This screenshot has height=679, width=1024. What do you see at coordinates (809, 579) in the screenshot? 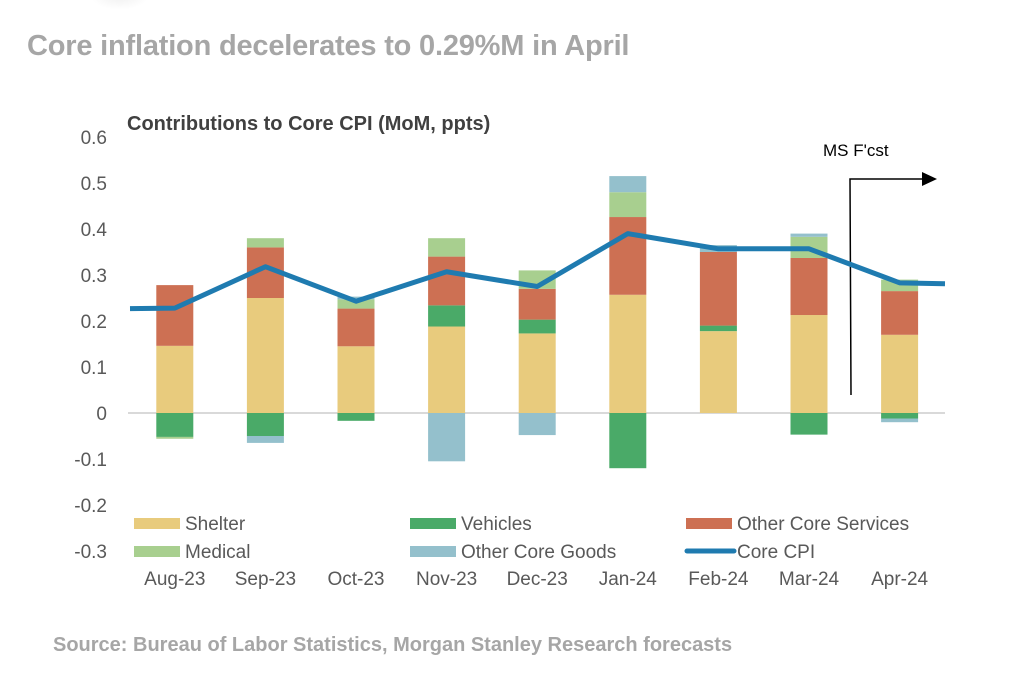
I see `x-tick-label: Mar-24` at bounding box center [809, 579].